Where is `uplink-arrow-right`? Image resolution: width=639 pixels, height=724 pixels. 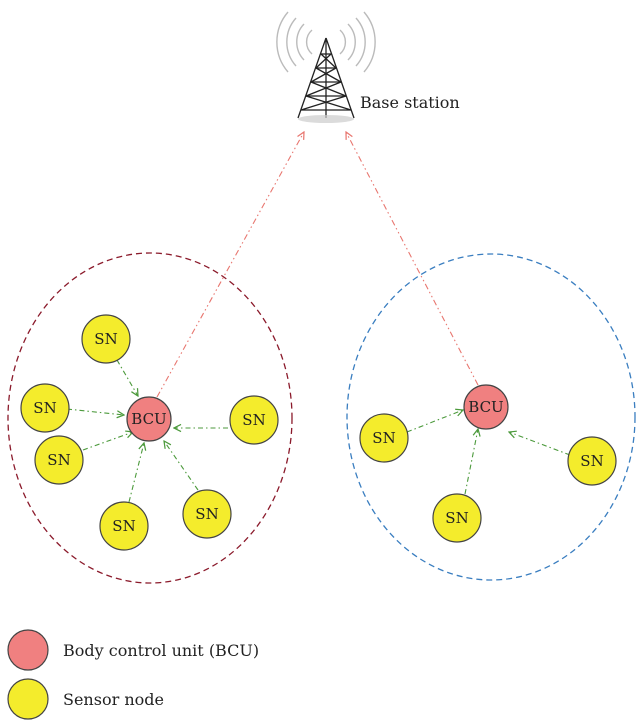 uplink-arrow-right is located at coordinates (412, 259).